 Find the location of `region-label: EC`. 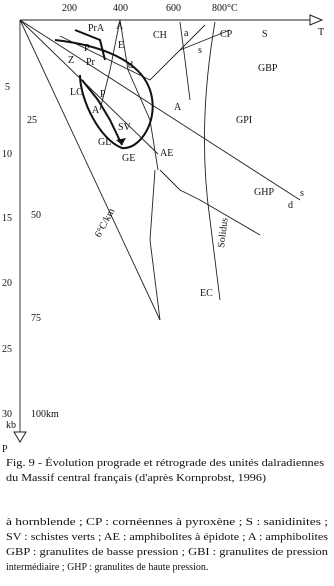

region-label: EC is located at coordinates (206, 293).